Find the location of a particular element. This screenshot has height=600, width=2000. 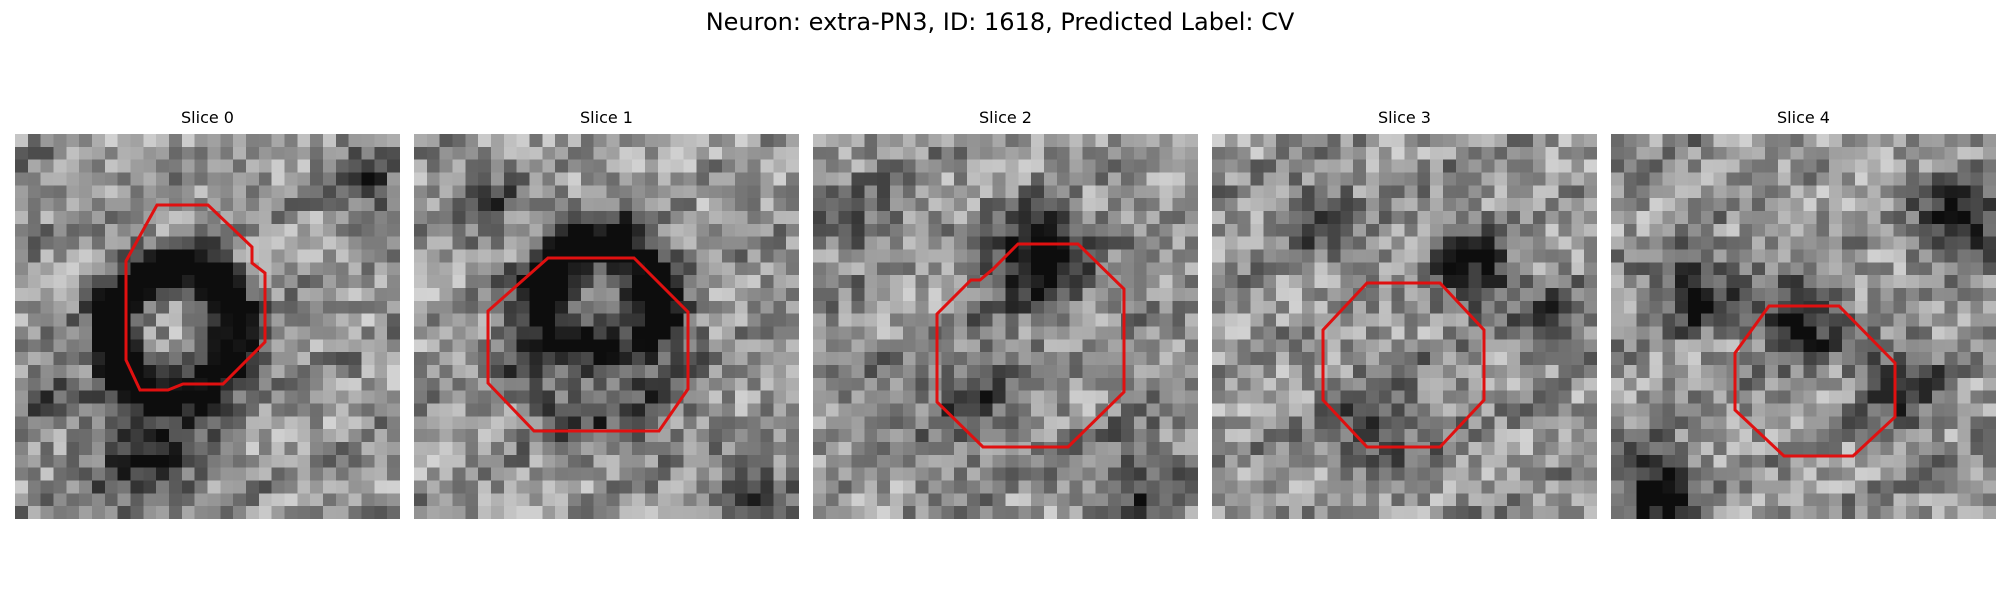

slice-title-2: Slice 2 is located at coordinates (1005, 117).